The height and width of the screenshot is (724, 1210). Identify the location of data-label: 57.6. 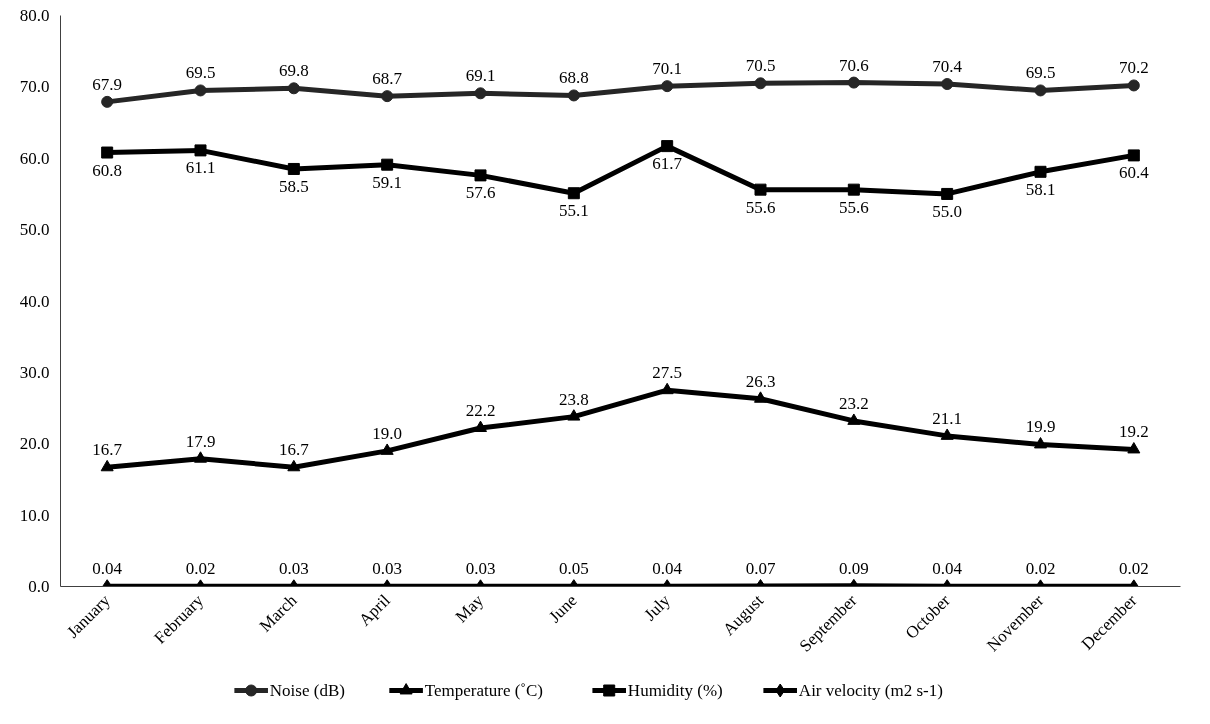
(480, 193).